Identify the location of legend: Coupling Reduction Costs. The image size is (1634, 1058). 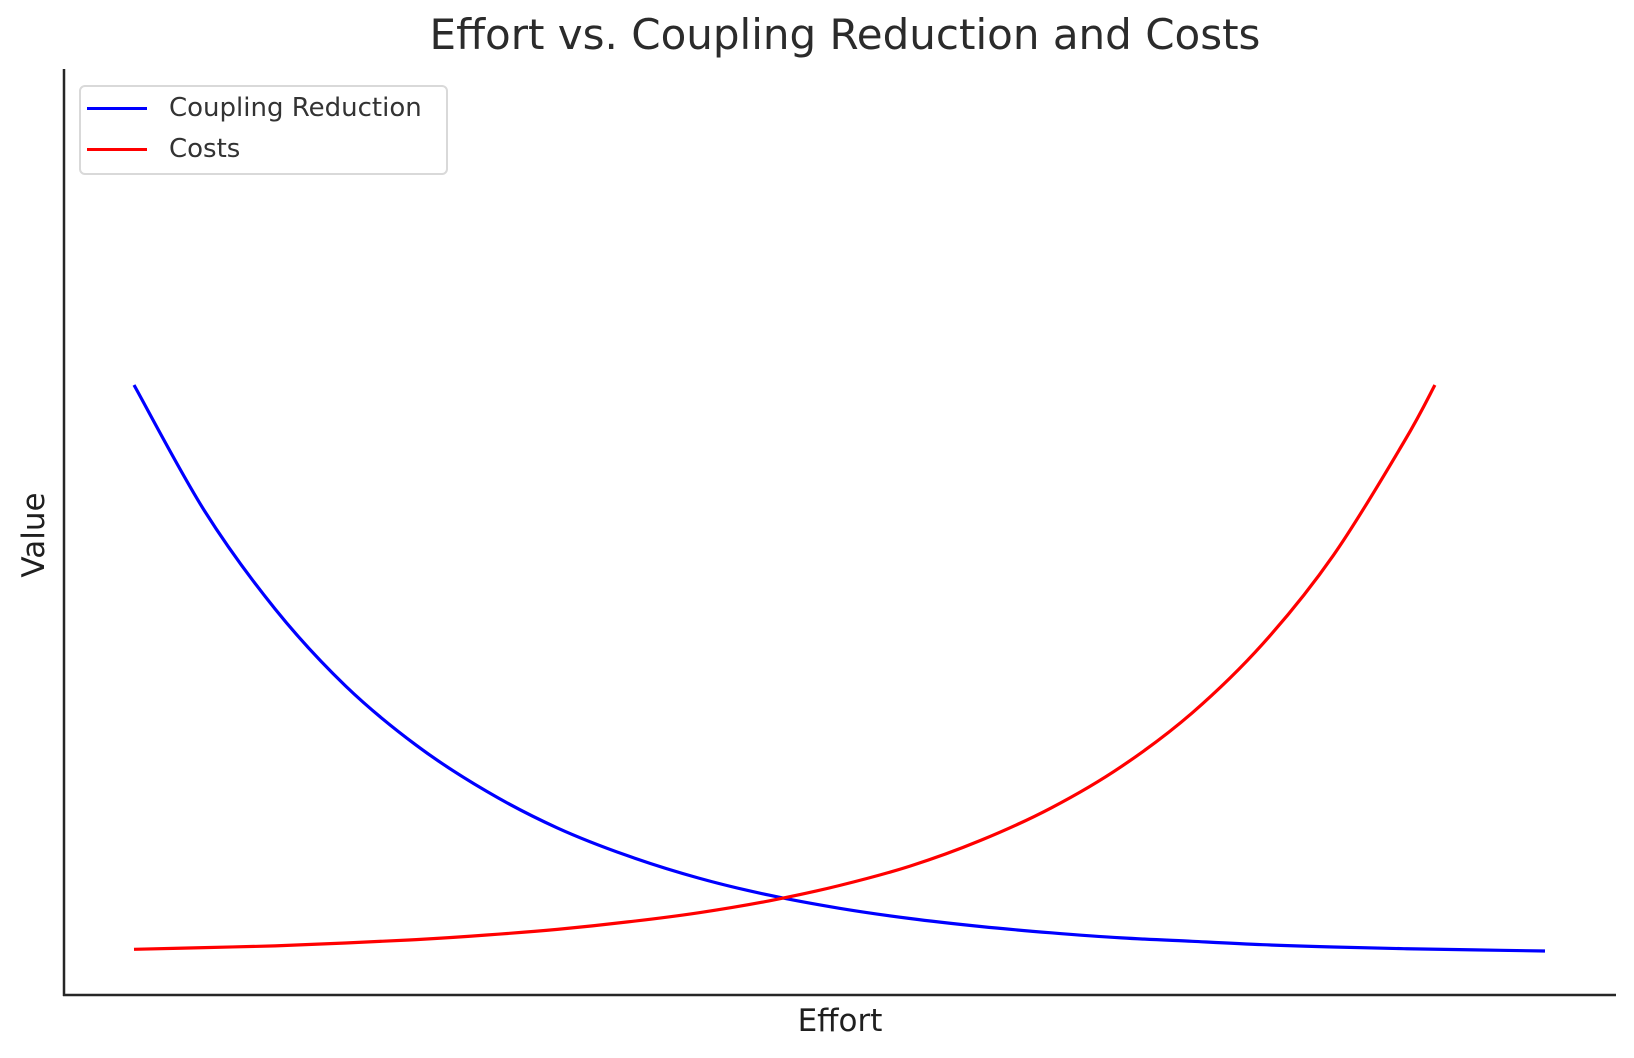
(263, 130).